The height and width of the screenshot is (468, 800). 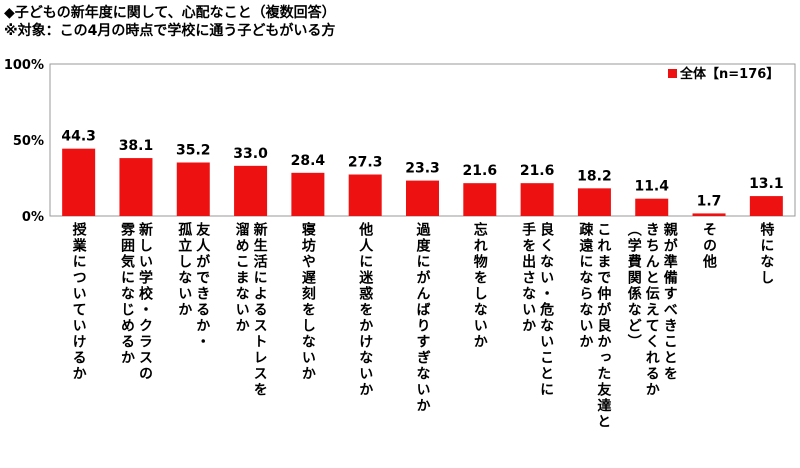 I want to click on category-label: これまで仲が良かった友達と 疎遠にならないか, so click(x=594, y=326).